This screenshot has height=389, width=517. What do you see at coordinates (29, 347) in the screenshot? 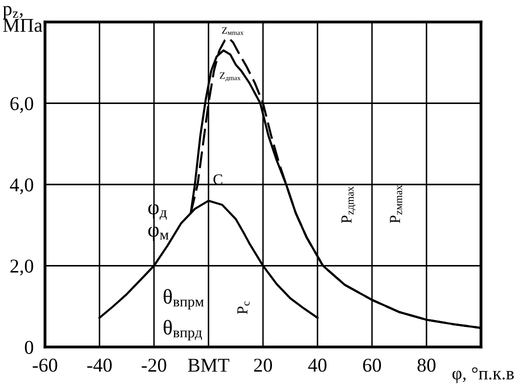
I see `y-tick-label: 0` at bounding box center [29, 347].